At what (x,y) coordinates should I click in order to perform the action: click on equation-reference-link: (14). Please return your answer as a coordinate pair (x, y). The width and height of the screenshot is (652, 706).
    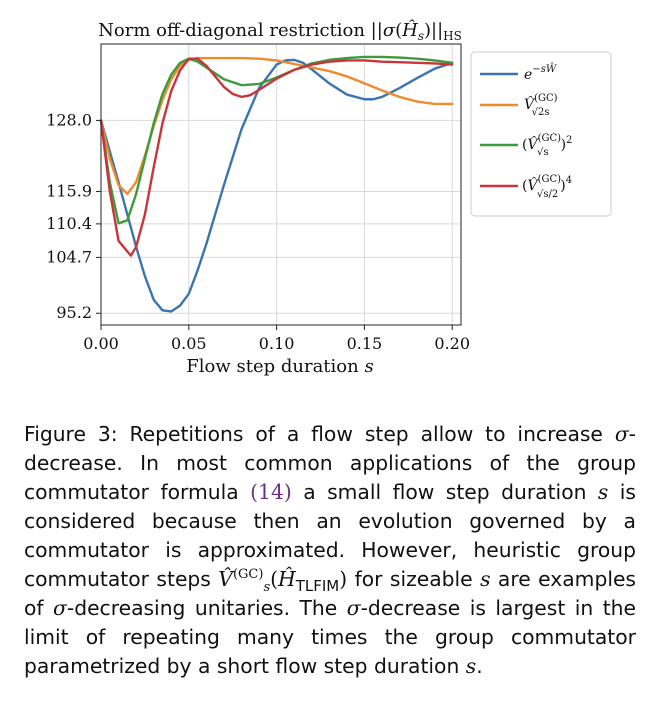
    Looking at the image, I should click on (271, 492).